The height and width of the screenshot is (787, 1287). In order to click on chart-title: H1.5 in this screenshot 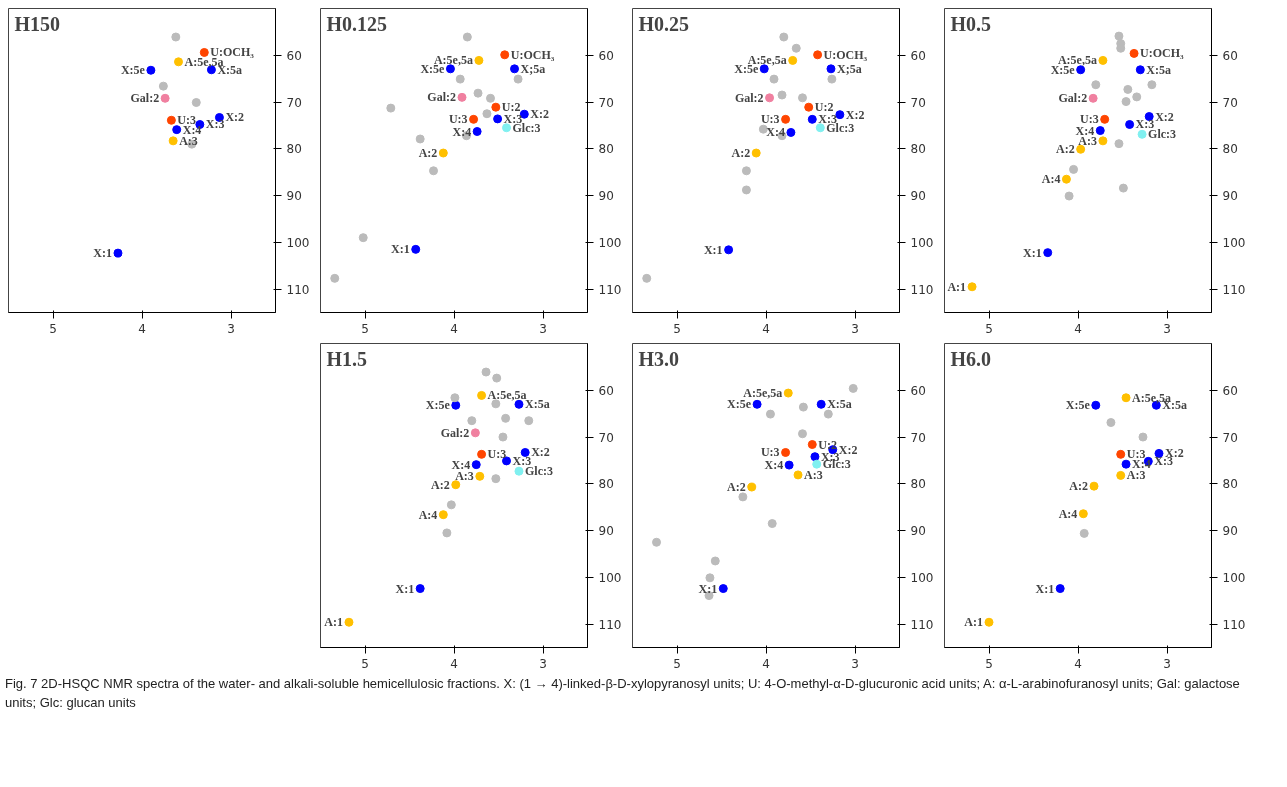, I will do `click(347, 358)`.